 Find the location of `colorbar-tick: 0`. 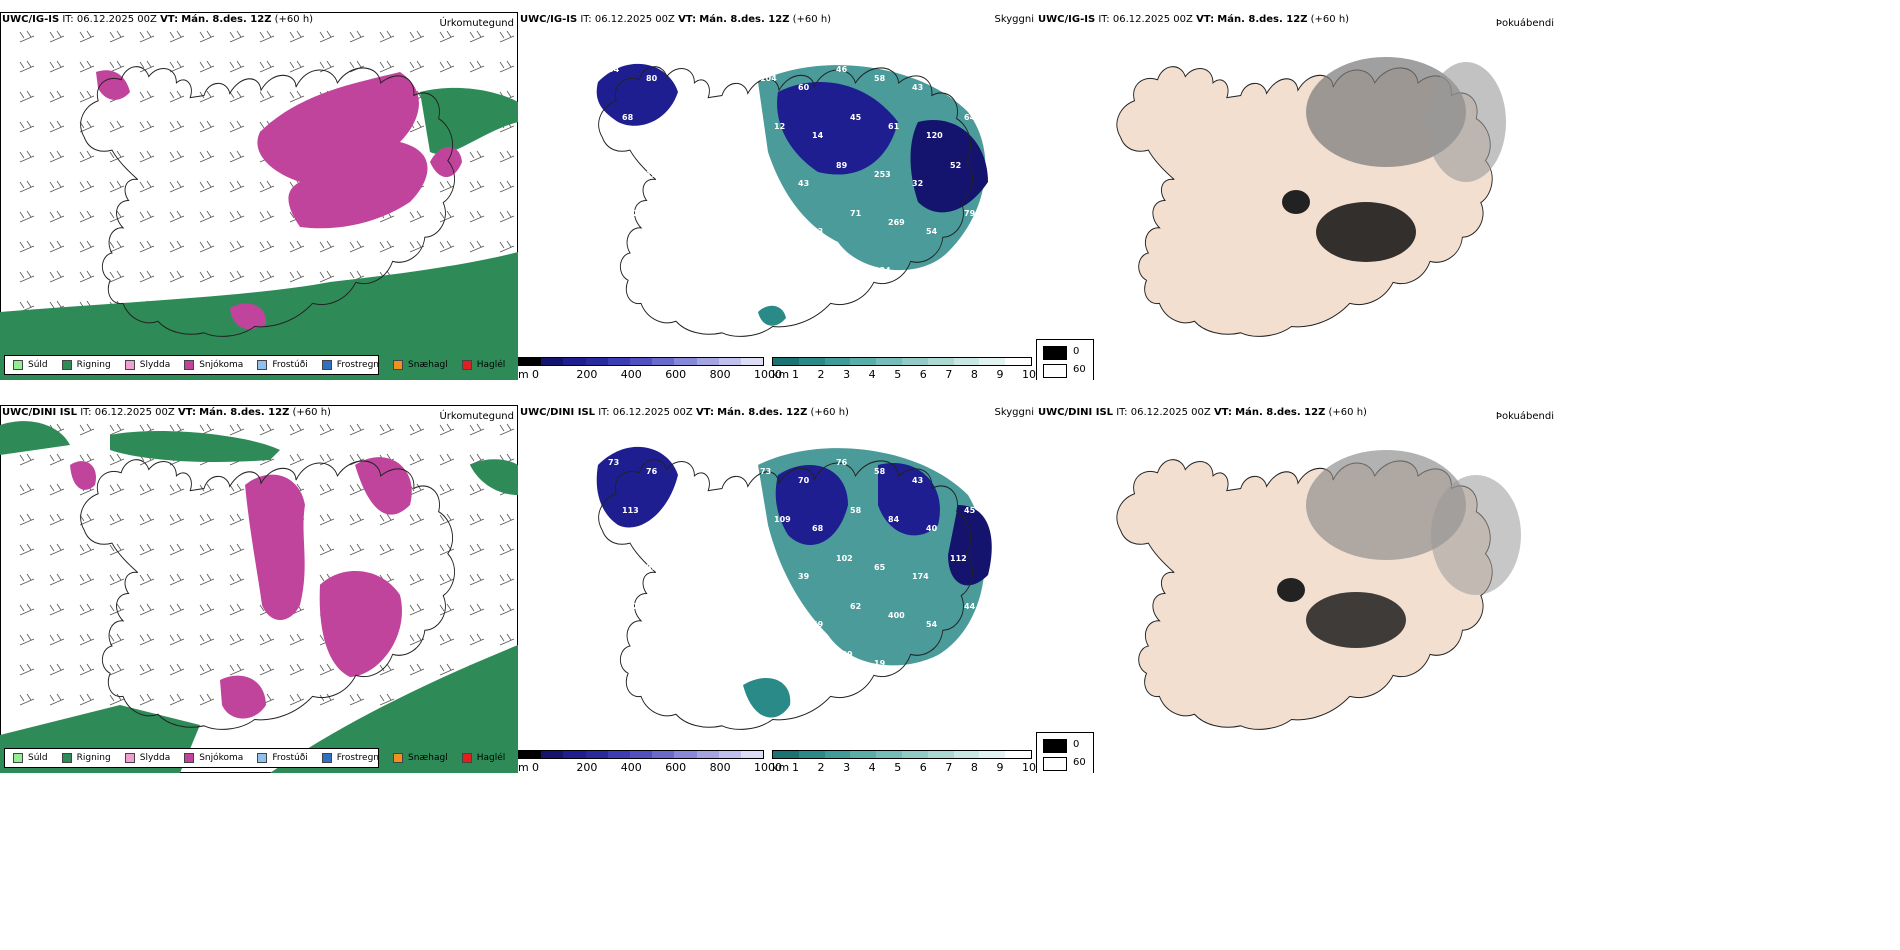

colorbar-tick: 0 is located at coordinates (535, 767).